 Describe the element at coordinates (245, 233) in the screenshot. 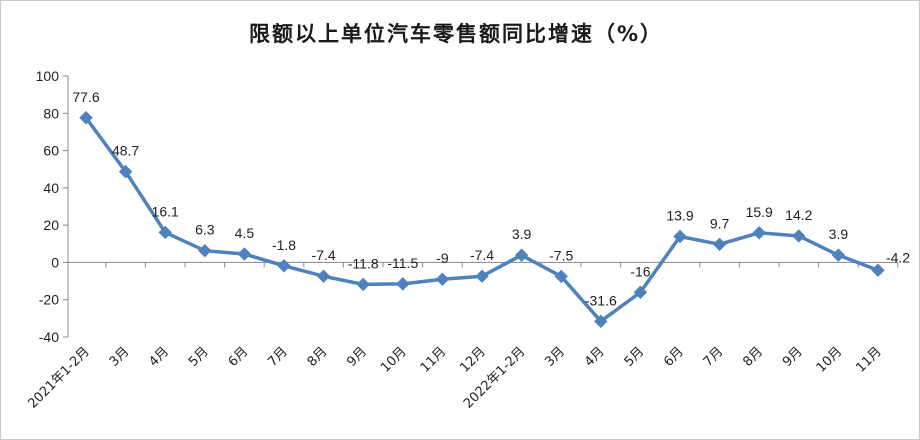

I see `data-label: 4.5` at that location.